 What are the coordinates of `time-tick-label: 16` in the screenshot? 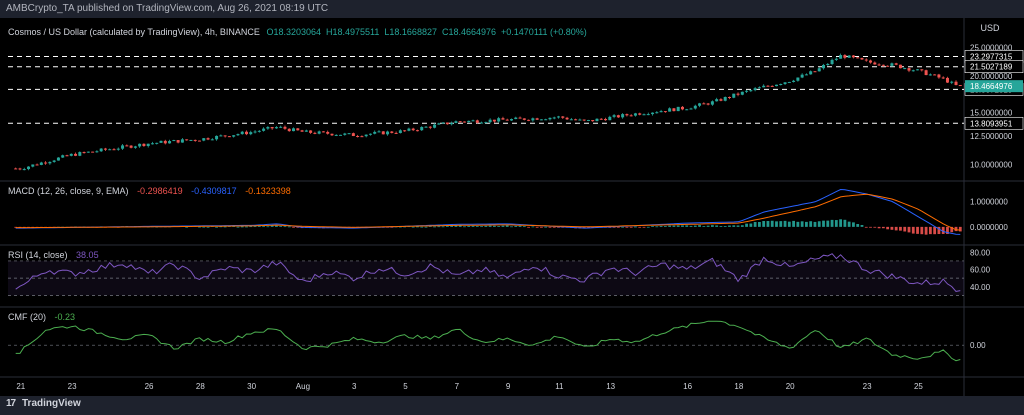 It's located at (687, 386).